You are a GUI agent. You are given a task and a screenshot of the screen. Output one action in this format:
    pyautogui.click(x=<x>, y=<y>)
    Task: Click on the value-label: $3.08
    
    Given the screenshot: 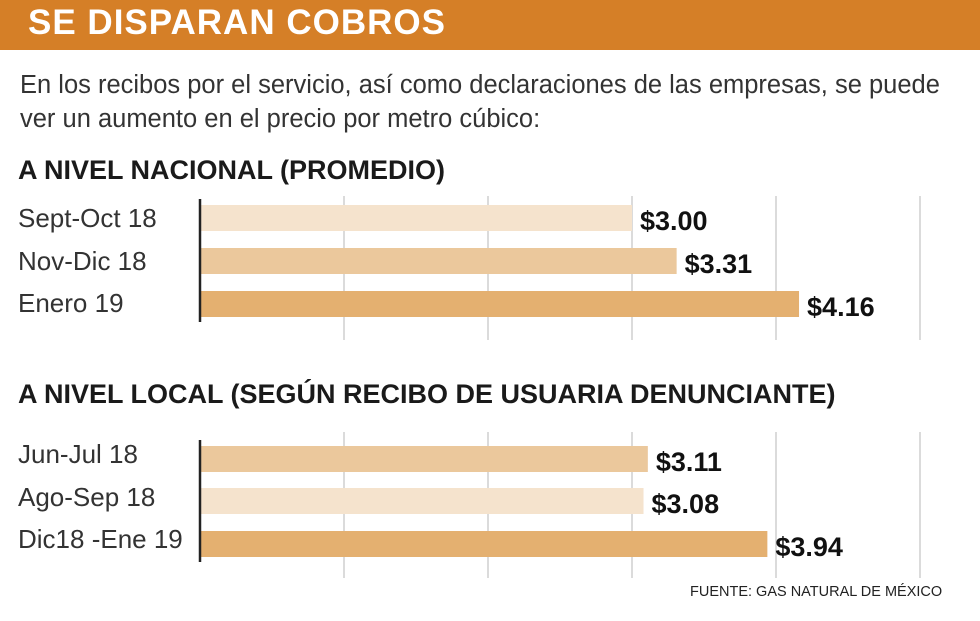 What is the action you would take?
    pyautogui.click(x=686, y=504)
    